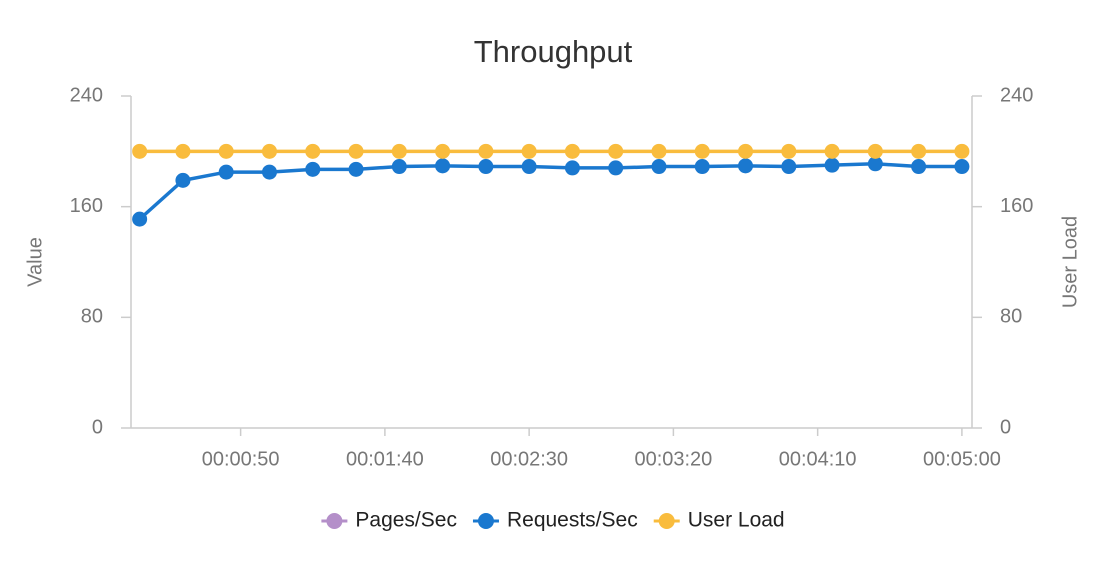  I want to click on legend-item: Pages/Sec, so click(389, 520).